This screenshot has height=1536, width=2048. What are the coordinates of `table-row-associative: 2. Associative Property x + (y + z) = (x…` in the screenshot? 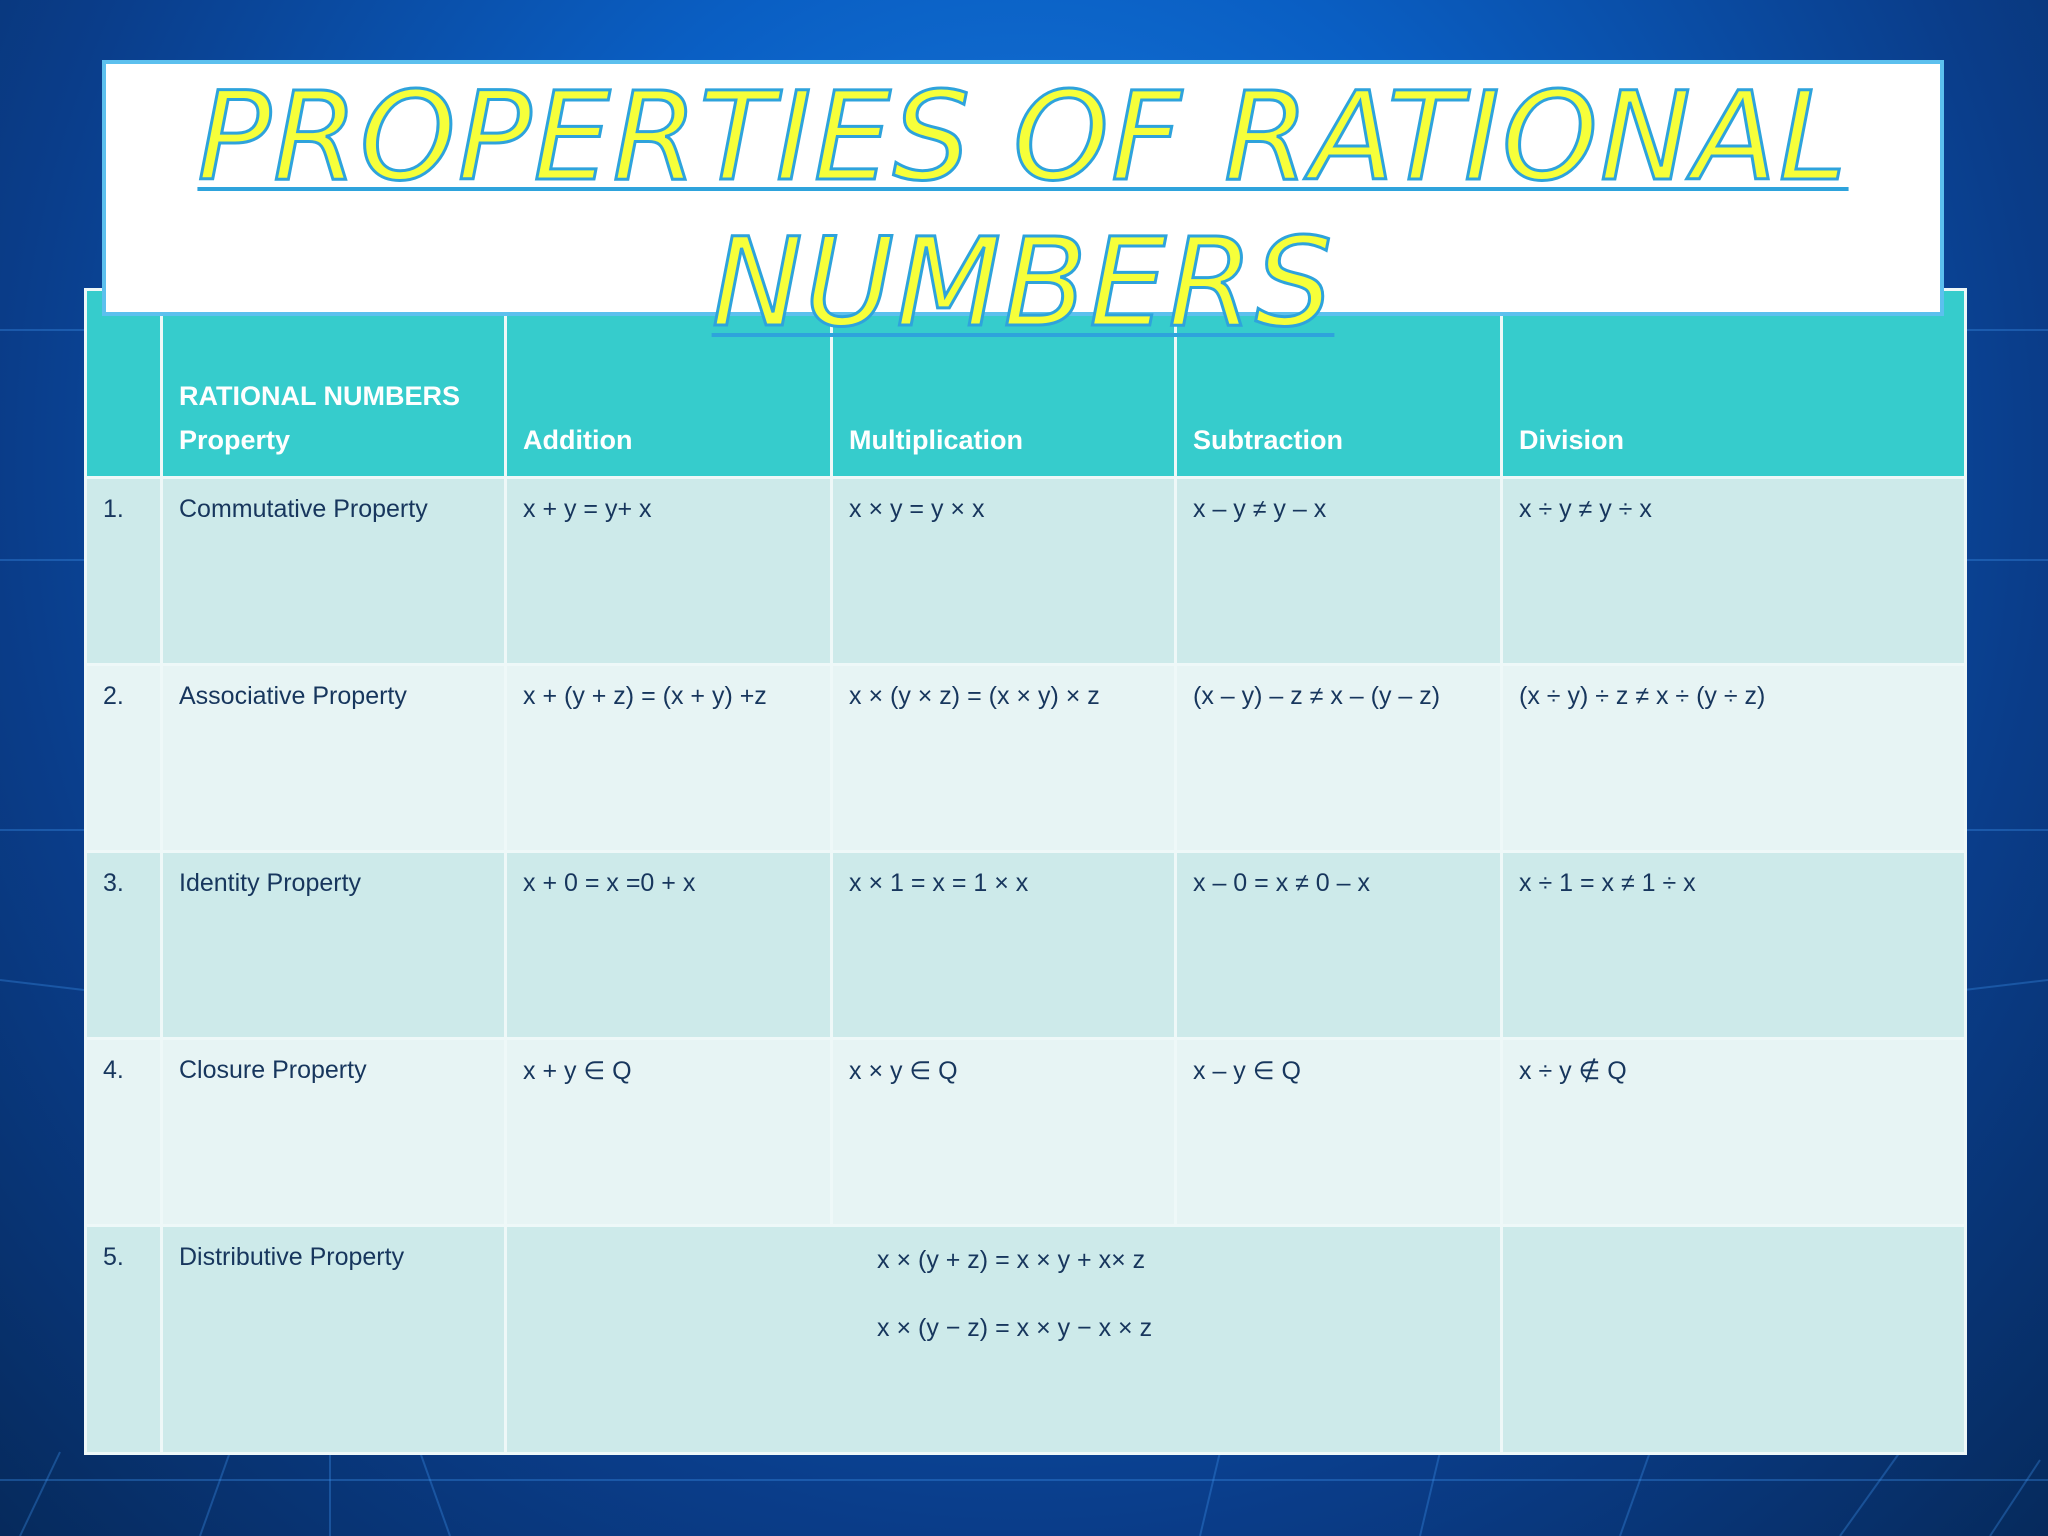 It's located at (1025, 758).